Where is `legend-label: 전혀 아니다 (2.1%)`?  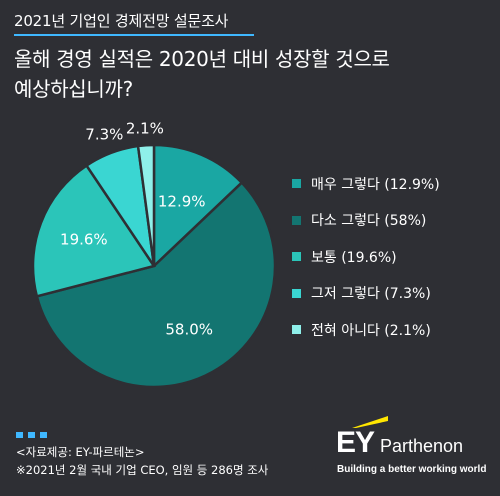
legend-label: 전혀 아니다 (2.1%) is located at coordinates (371, 330).